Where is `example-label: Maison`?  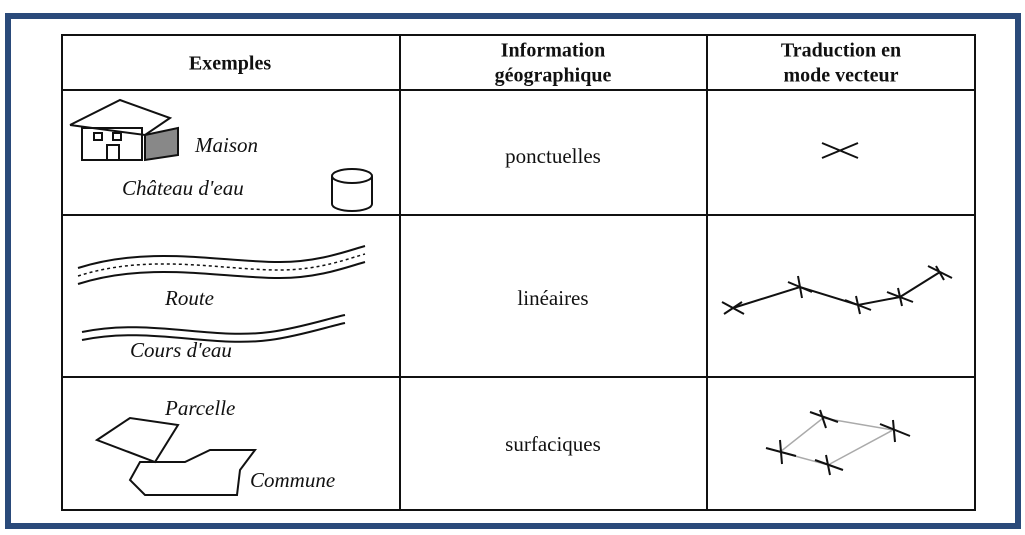 example-label: Maison is located at coordinates (226, 145).